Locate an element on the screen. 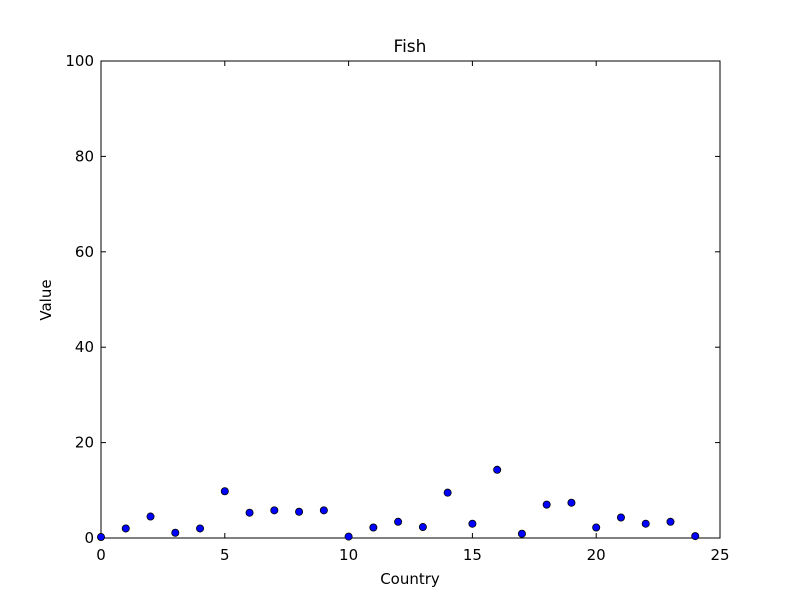  y-tick-label: 80 is located at coordinates (84, 156).